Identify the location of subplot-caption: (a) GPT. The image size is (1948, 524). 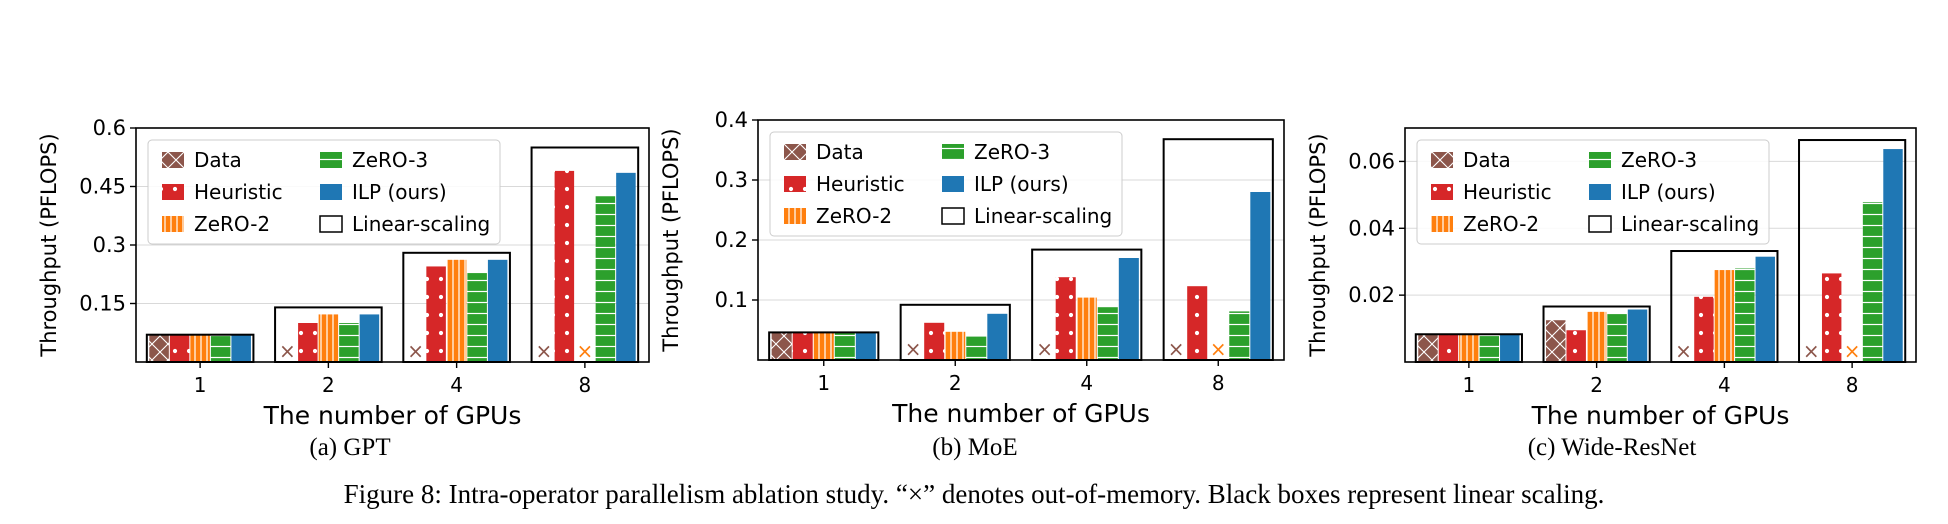
(349, 447).